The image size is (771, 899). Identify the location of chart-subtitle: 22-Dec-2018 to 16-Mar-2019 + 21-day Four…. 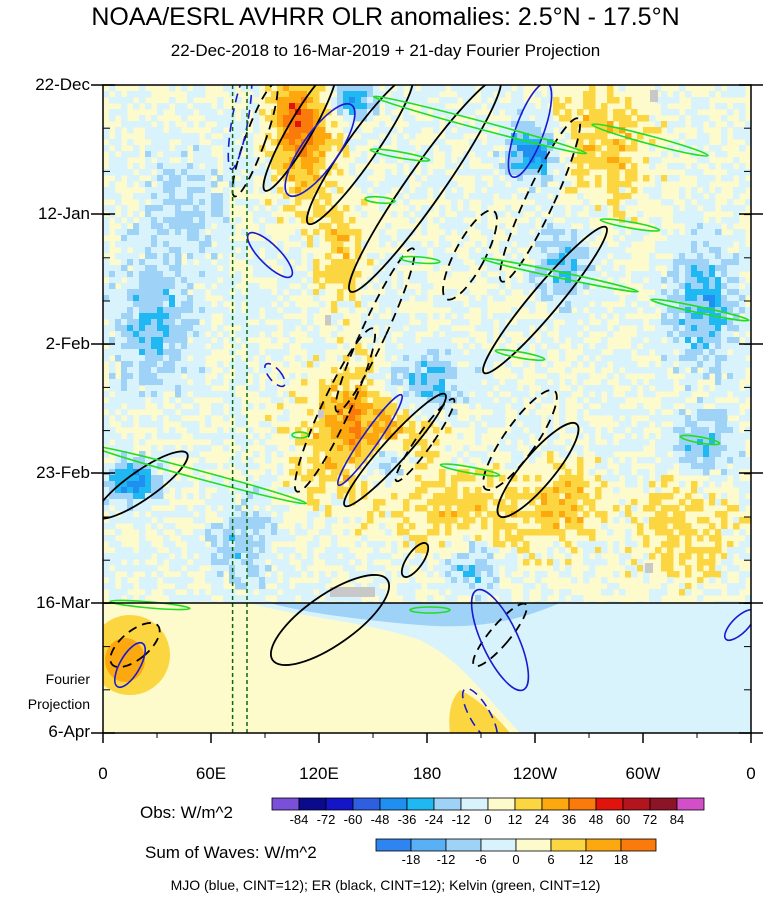
(385, 50).